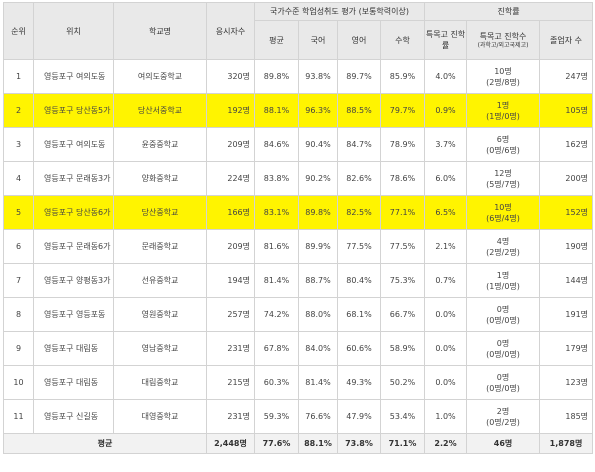  What do you see at coordinates (445, 443) in the screenshot?
I see `average-special-rate: 2.2%` at bounding box center [445, 443].